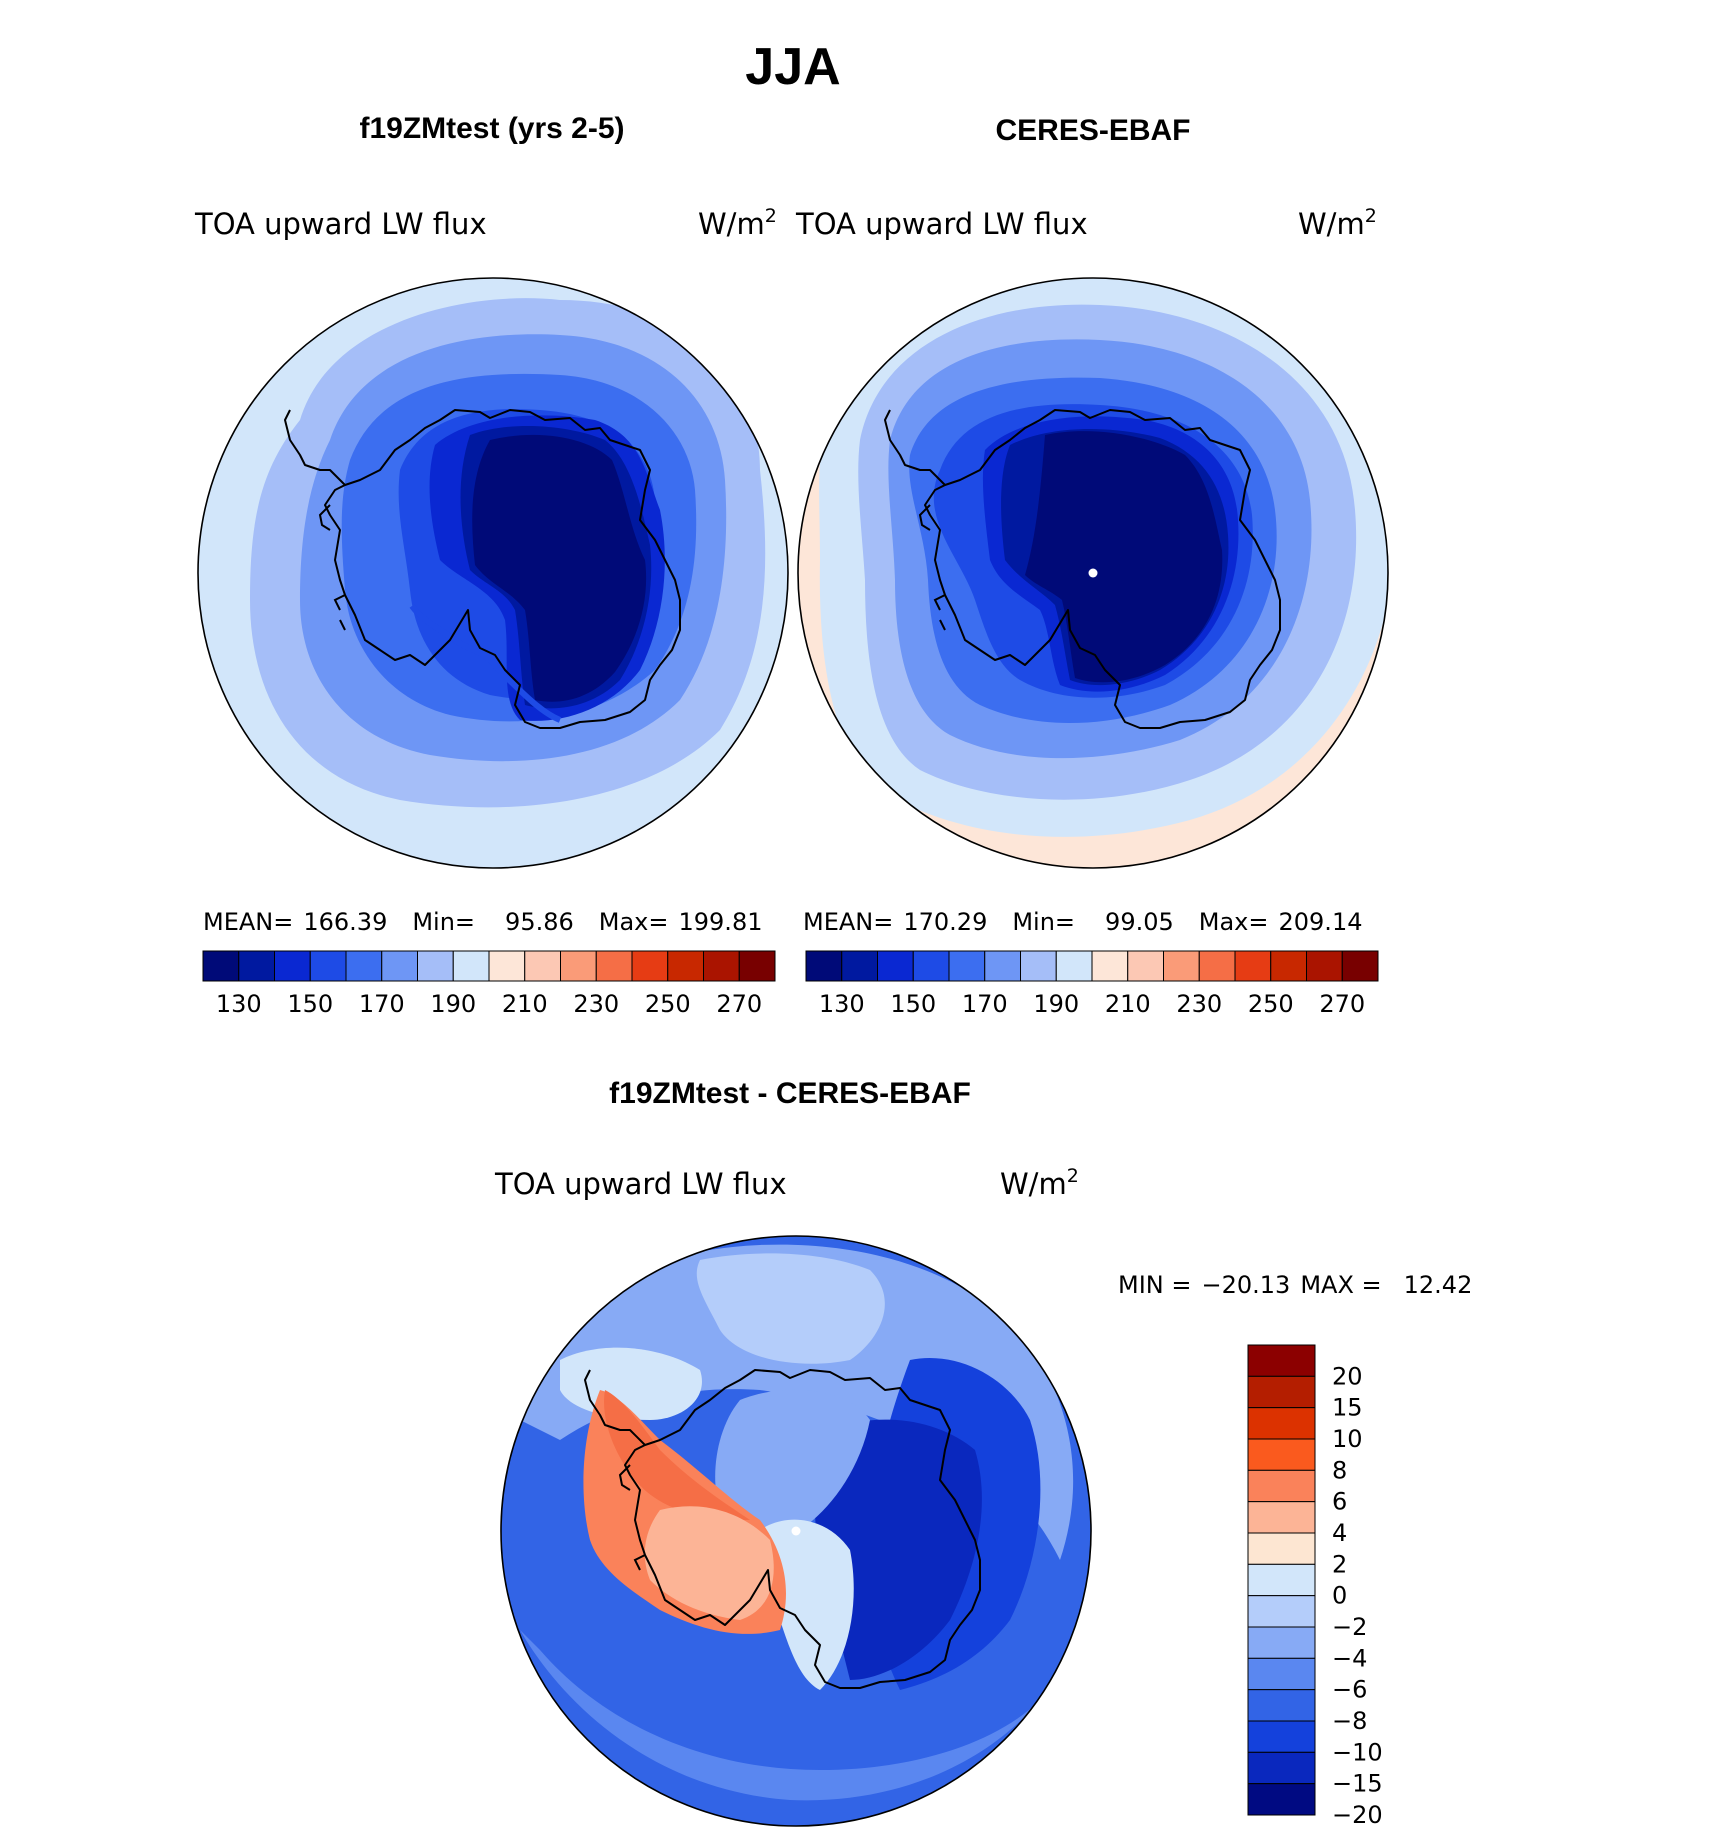  I want to click on diff-warm-core, so click(677, 1455).